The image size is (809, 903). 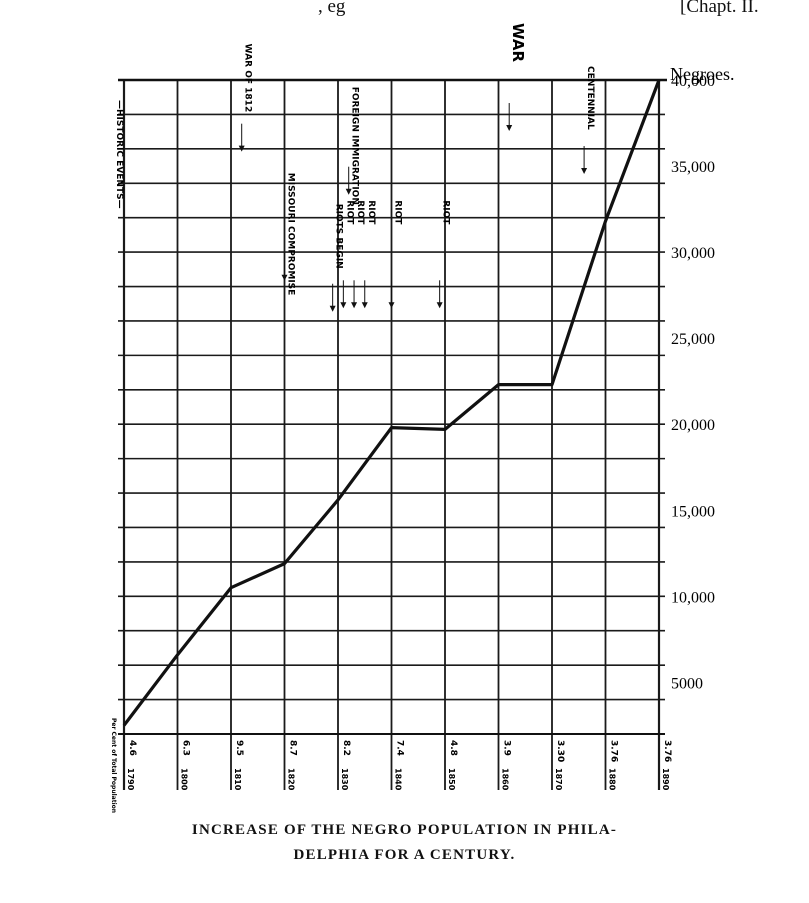 I want to click on percent-label: 3.9, so click(x=507, y=748).